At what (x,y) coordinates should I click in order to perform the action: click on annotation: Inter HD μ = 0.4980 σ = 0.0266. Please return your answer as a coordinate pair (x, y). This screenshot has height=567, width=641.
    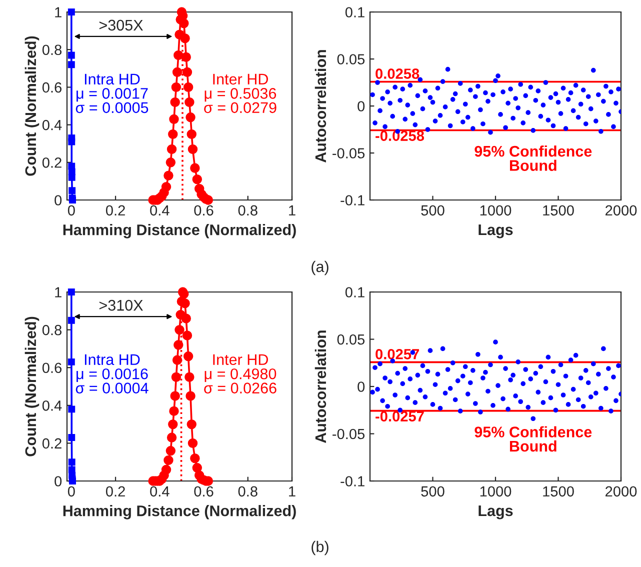
    Looking at the image, I should click on (240, 374).